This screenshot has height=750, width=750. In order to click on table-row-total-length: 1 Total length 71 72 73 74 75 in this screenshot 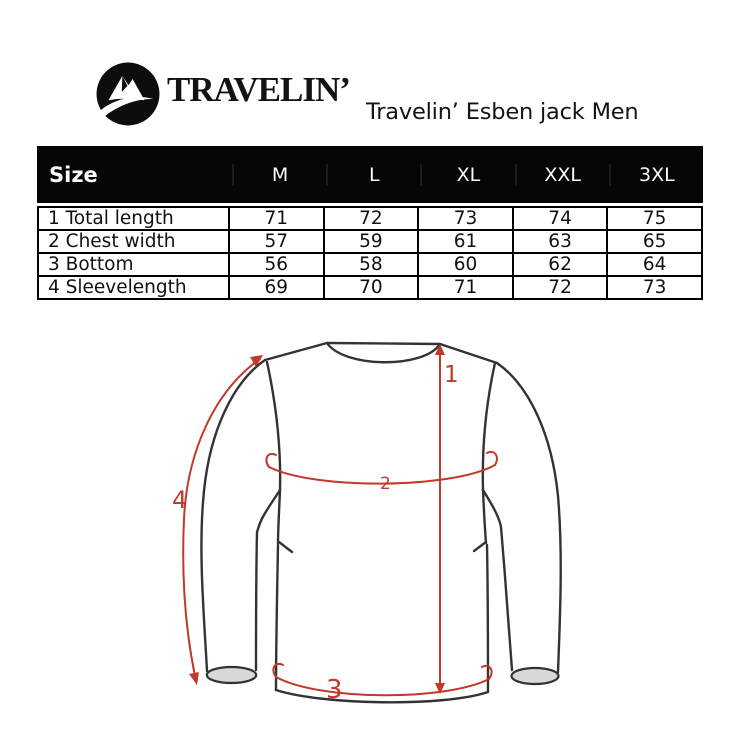, I will do `click(370, 218)`.